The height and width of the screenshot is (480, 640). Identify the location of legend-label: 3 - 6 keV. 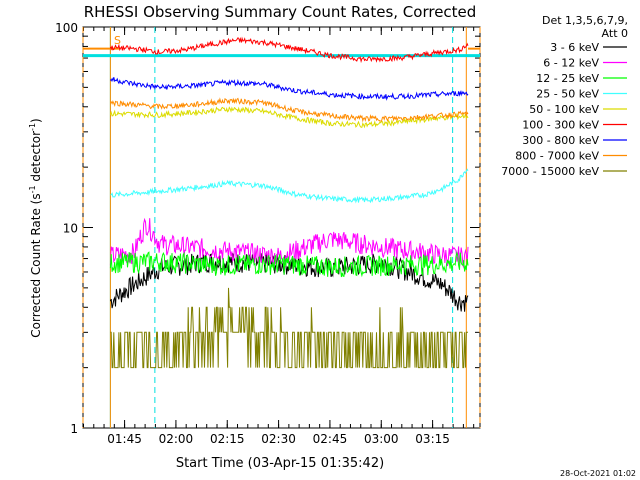
(574, 47).